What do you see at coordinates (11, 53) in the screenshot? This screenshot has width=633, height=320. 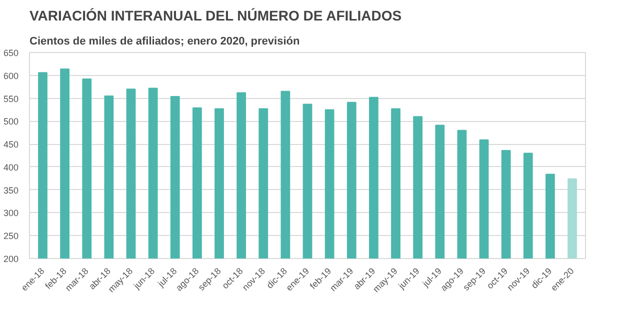 I see `y-tick-label: 650` at bounding box center [11, 53].